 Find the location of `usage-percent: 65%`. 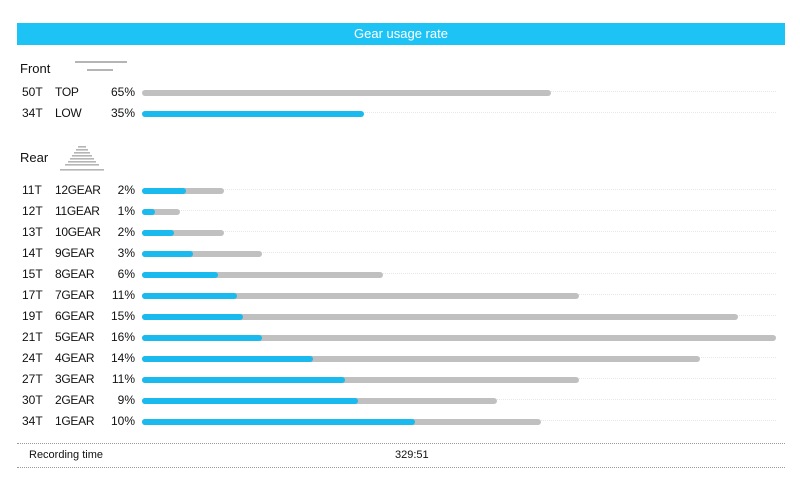

usage-percent: 65% is located at coordinates (122, 92).